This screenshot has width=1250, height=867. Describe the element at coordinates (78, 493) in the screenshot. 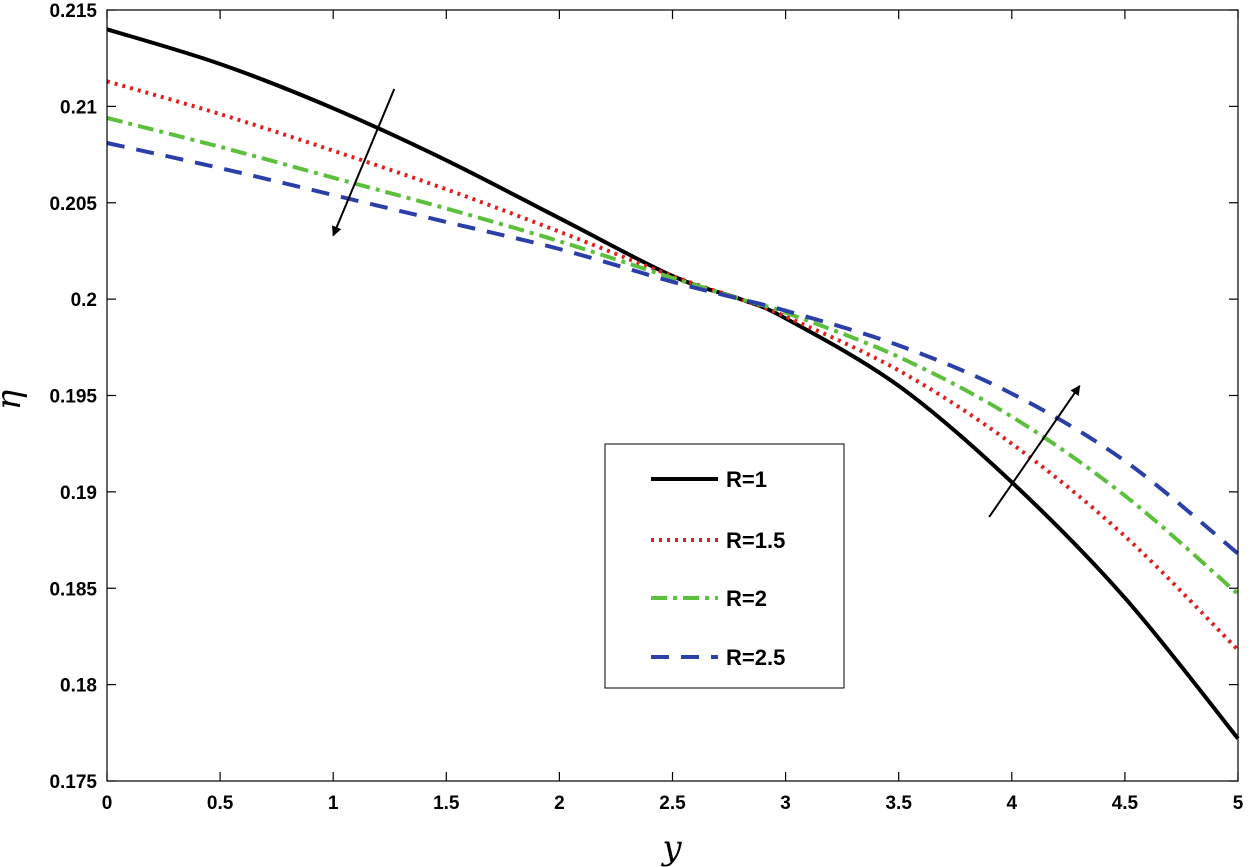

I see `y-tick-label: 0.19` at that location.